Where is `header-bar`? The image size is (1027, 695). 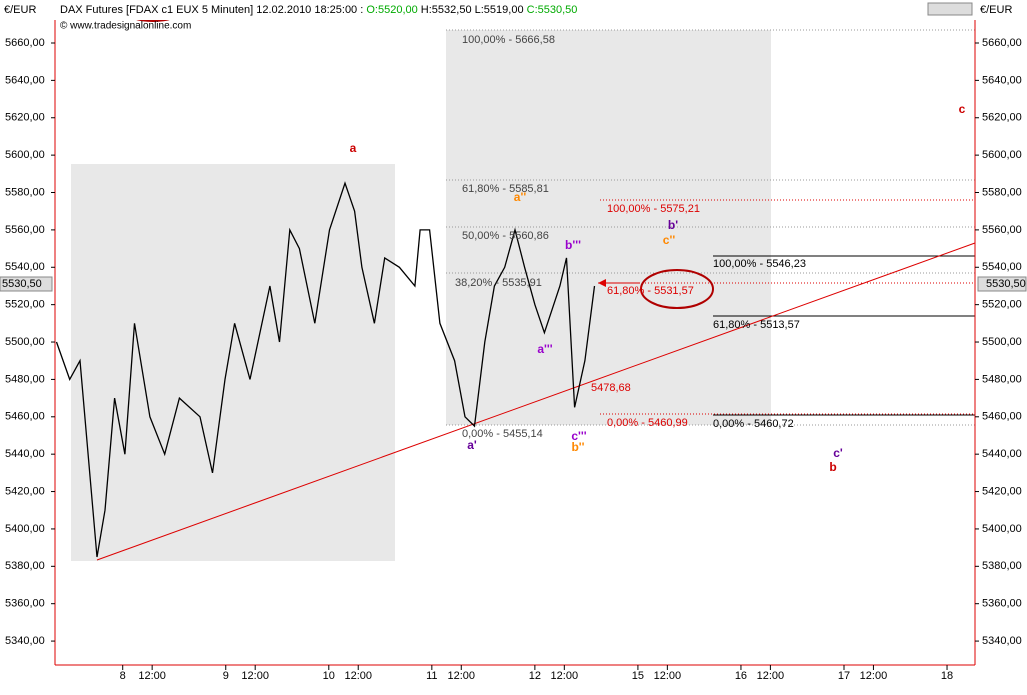 header-bar is located at coordinates (513, 10).